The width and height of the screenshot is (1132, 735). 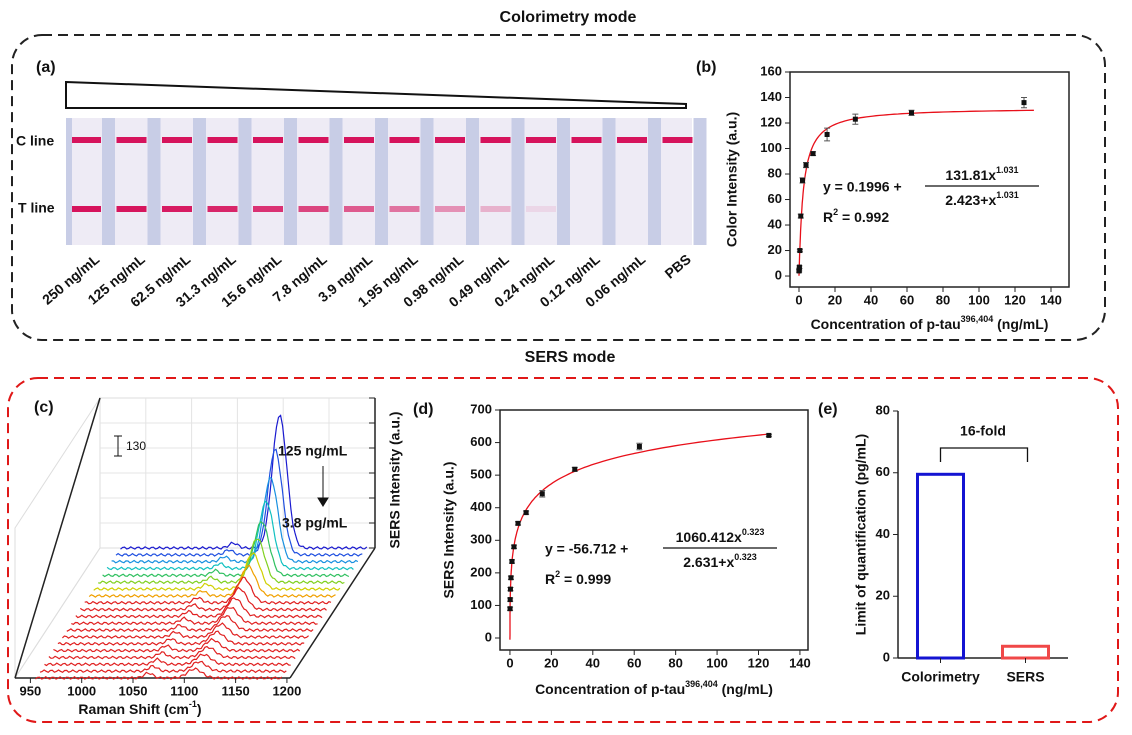 What do you see at coordinates (585, 579) in the screenshot?
I see `r-squared-part: = 0.999` at bounding box center [585, 579].